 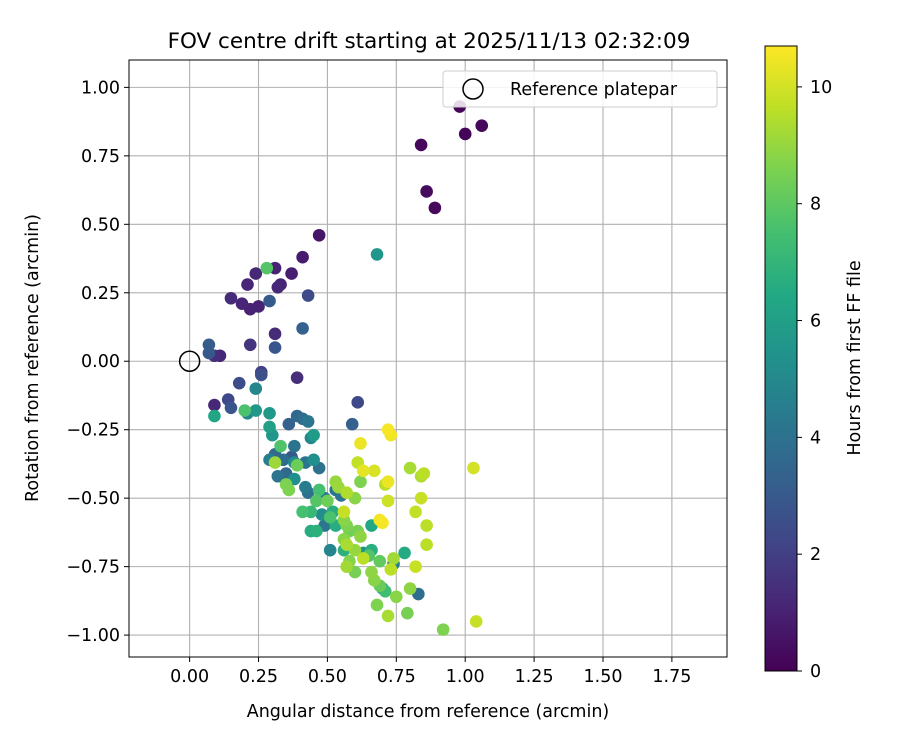 I want to click on legend-marker, so click(x=473, y=89).